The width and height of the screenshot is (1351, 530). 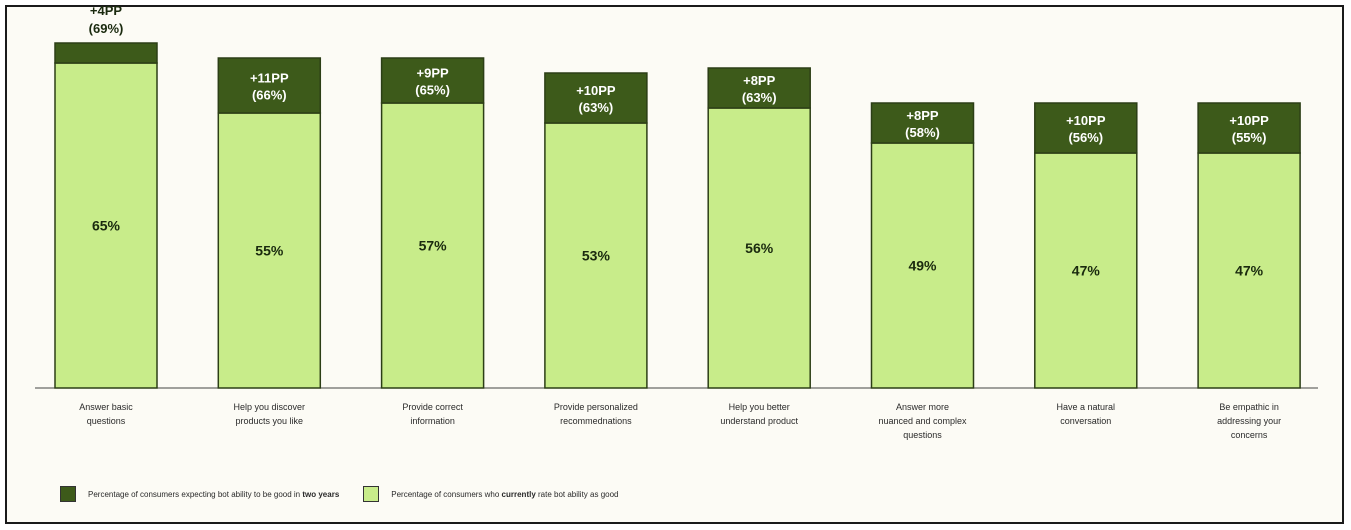 What do you see at coordinates (922, 132) in the screenshot?
I see `data-label-total-5: (58%)` at bounding box center [922, 132].